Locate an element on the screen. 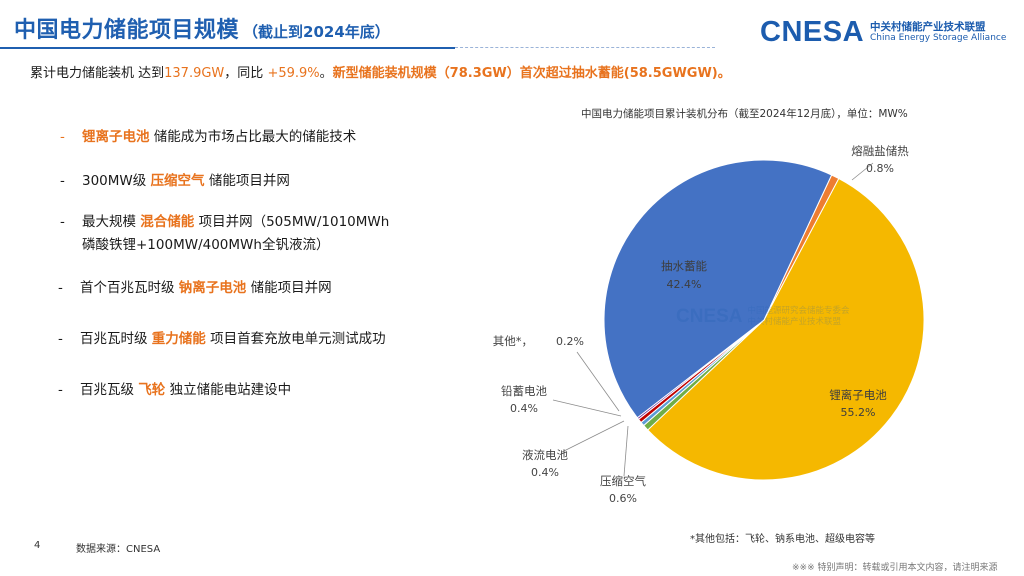 This screenshot has height=576, width=1024. bullet-post: 项目首套充放电单元测试成功 is located at coordinates (295, 339).